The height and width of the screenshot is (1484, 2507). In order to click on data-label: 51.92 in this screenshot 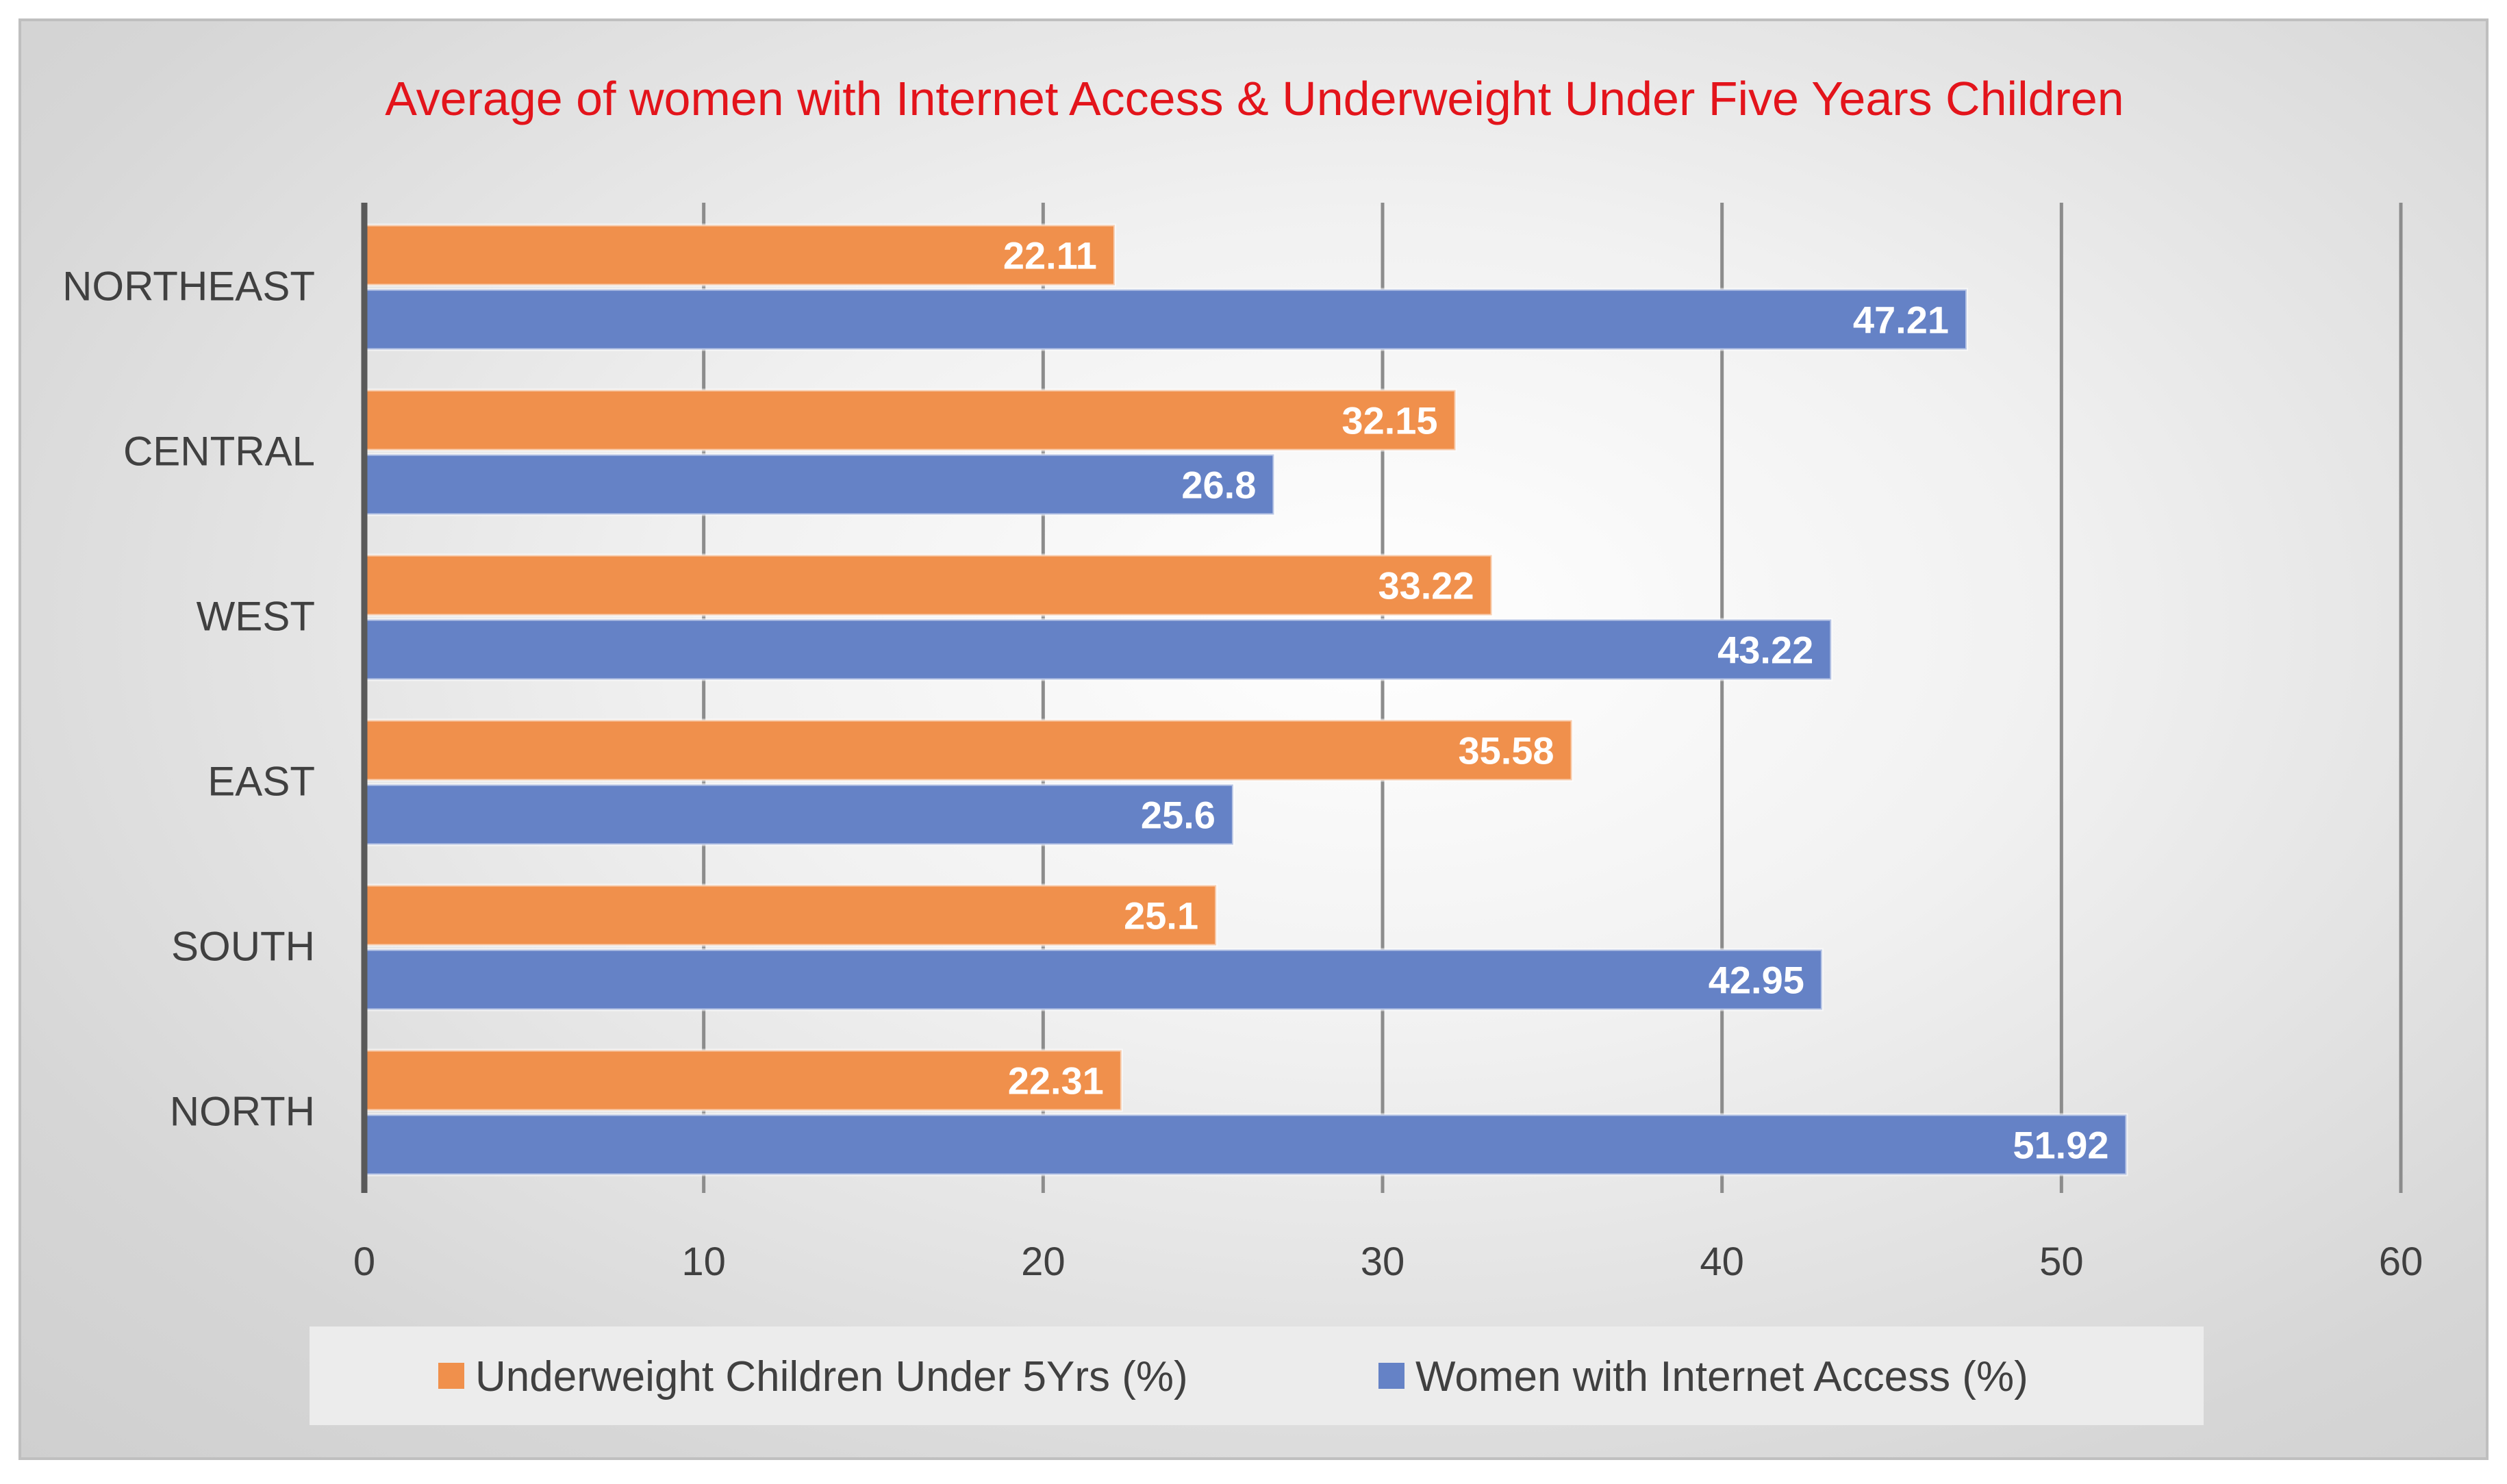, I will do `click(2060, 1145)`.